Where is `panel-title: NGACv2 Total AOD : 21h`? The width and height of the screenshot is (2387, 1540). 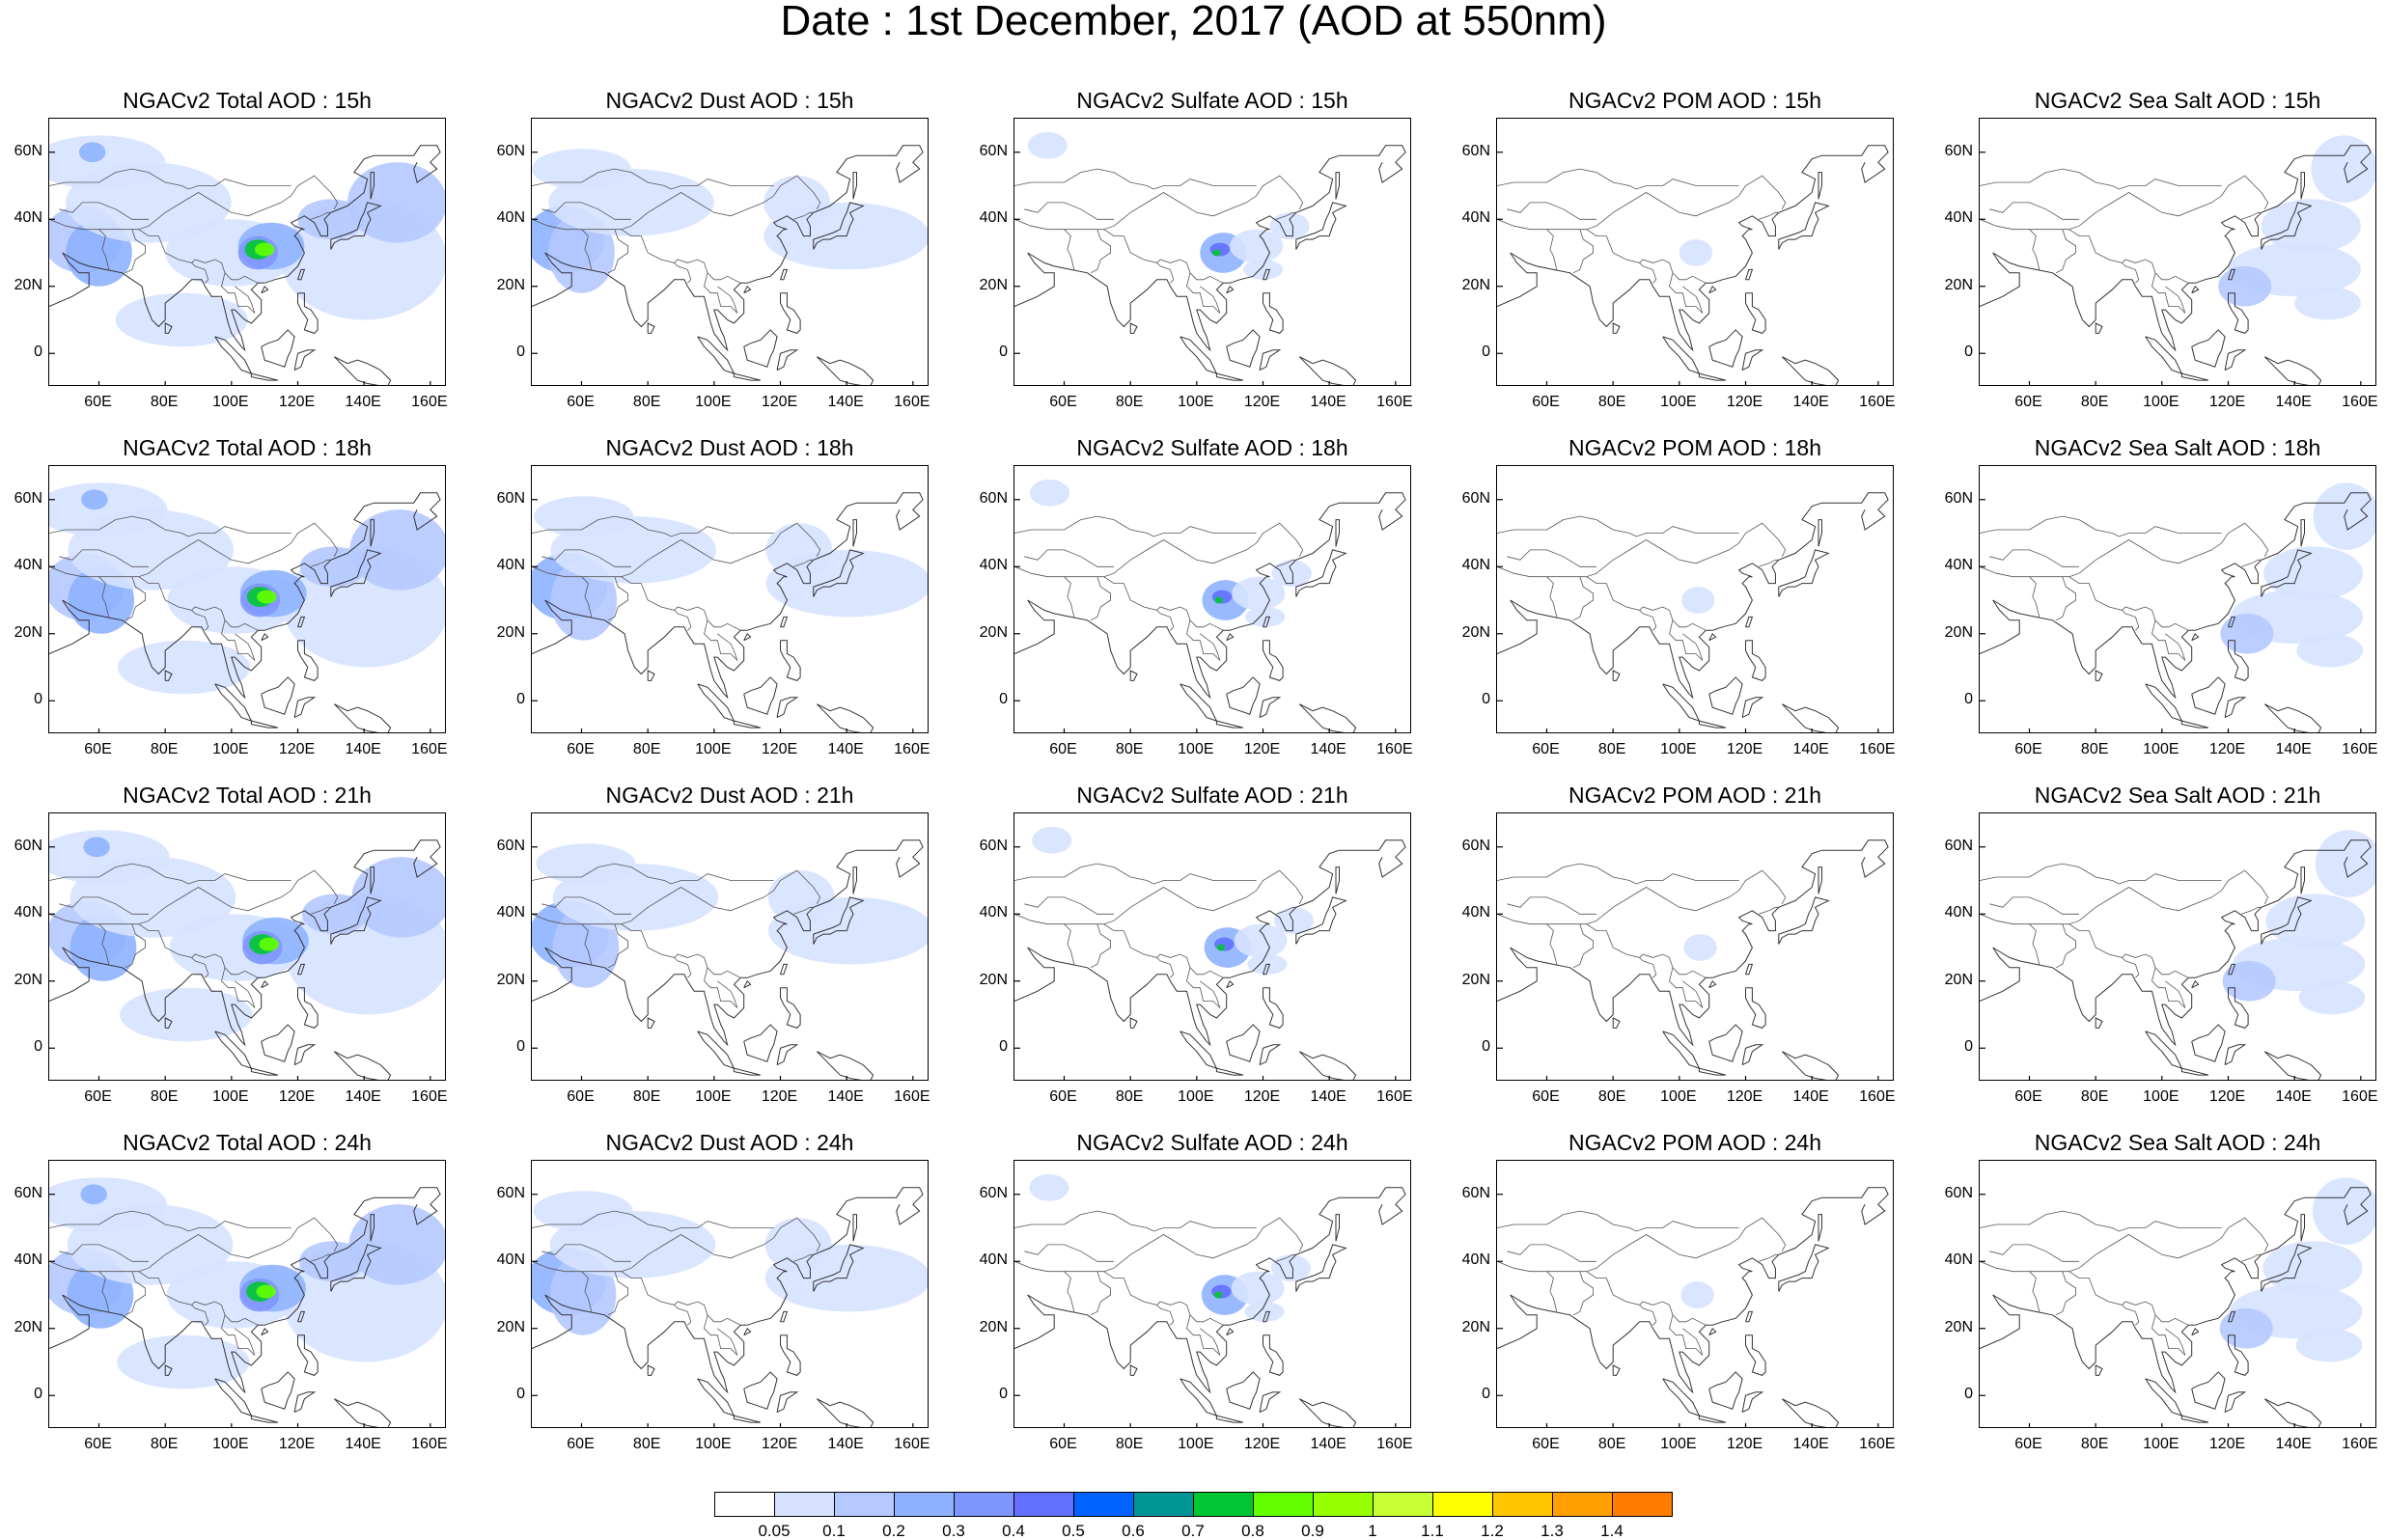
panel-title: NGACv2 Total AOD : 21h is located at coordinates (247, 796).